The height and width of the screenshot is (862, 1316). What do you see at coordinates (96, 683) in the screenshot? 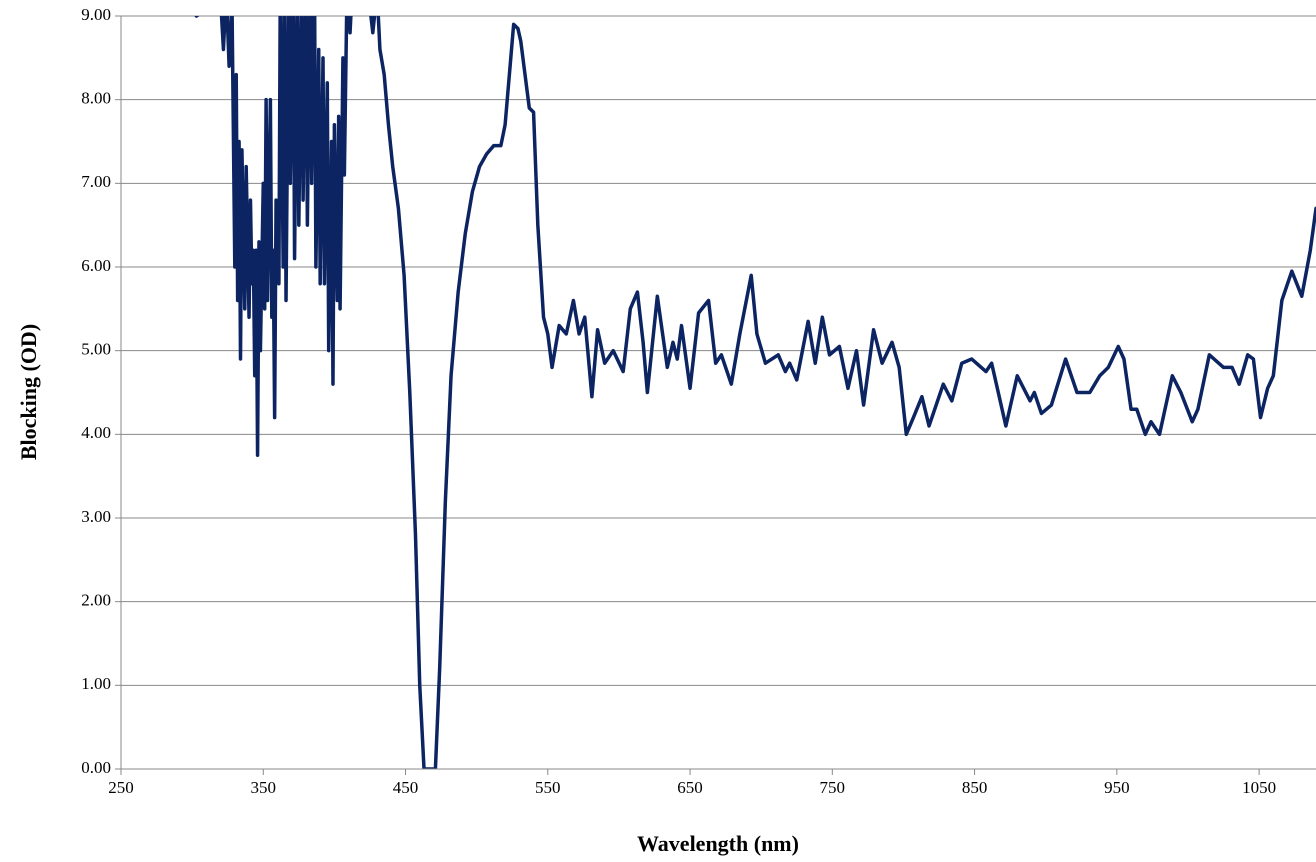
I see `y-tick-label: 1.00` at bounding box center [96, 683].